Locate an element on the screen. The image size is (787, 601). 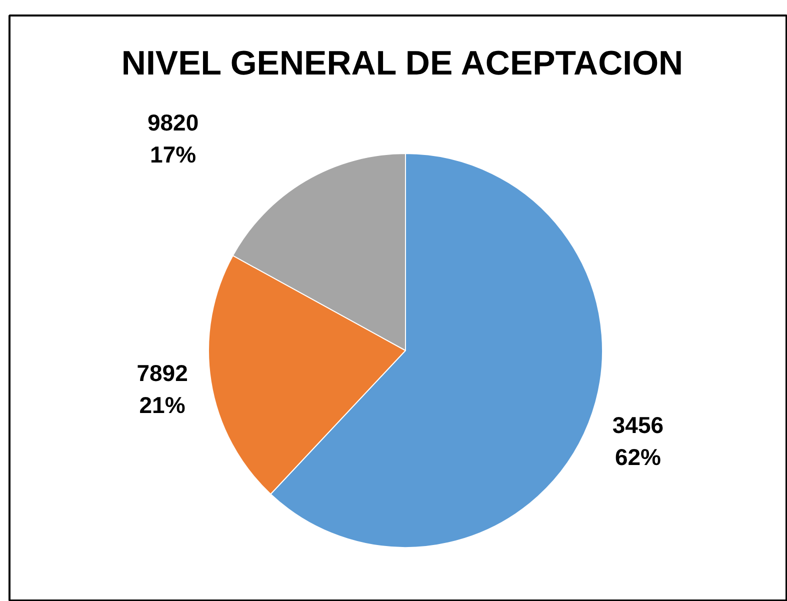
data-label: 62% is located at coordinates (637, 457).